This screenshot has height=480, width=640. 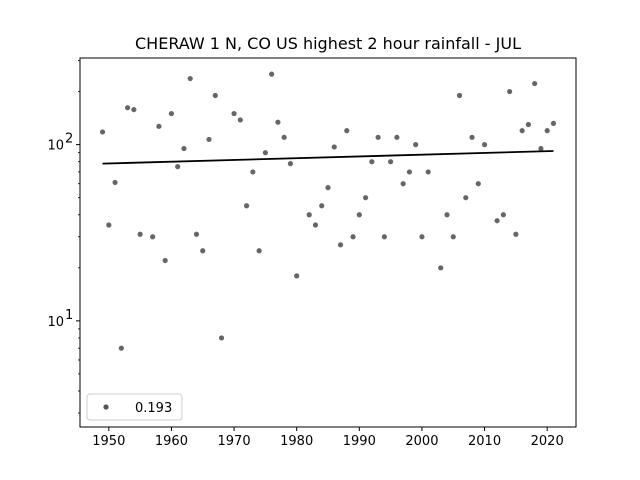 I want to click on data-point-2012, so click(x=497, y=221).